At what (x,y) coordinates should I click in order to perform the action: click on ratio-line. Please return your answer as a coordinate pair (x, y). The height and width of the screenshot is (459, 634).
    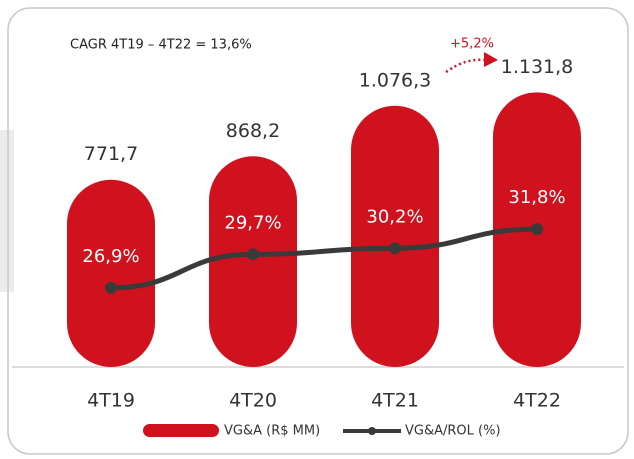
    Looking at the image, I should click on (324, 258).